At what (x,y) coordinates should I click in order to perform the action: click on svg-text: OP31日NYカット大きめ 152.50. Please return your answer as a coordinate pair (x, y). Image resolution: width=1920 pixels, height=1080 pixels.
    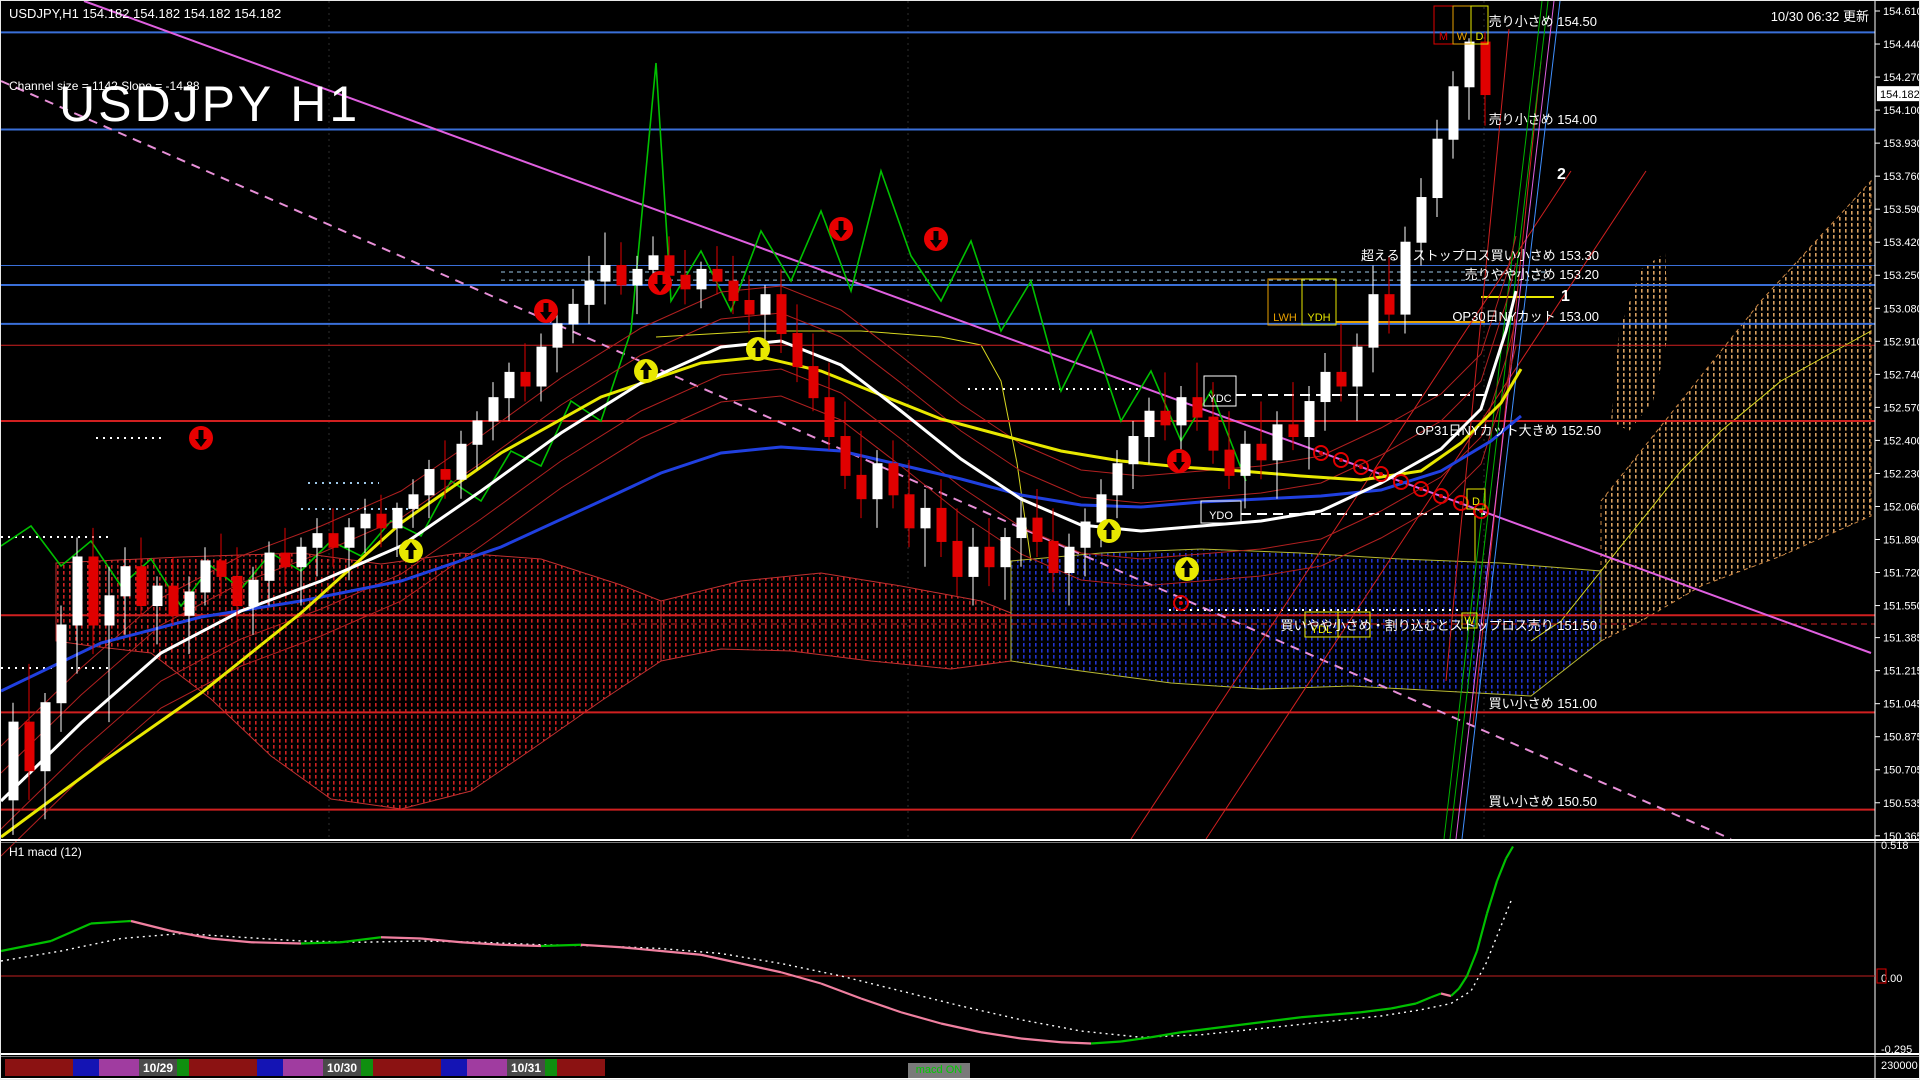
    Looking at the image, I should click on (1508, 430).